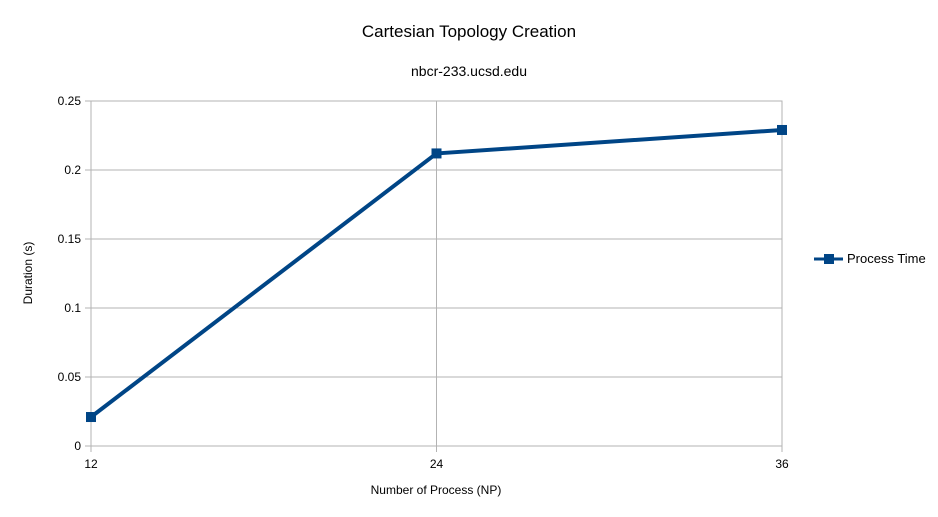 Image resolution: width=938 pixels, height=517 pixels. I want to click on legend-label: Process Time, so click(886, 258).